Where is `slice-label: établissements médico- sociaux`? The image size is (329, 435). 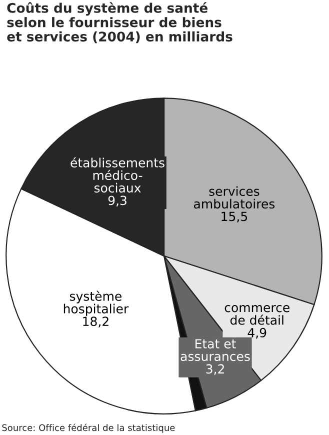
slice-label: établissements médico- sociaux is located at coordinates (117, 175).